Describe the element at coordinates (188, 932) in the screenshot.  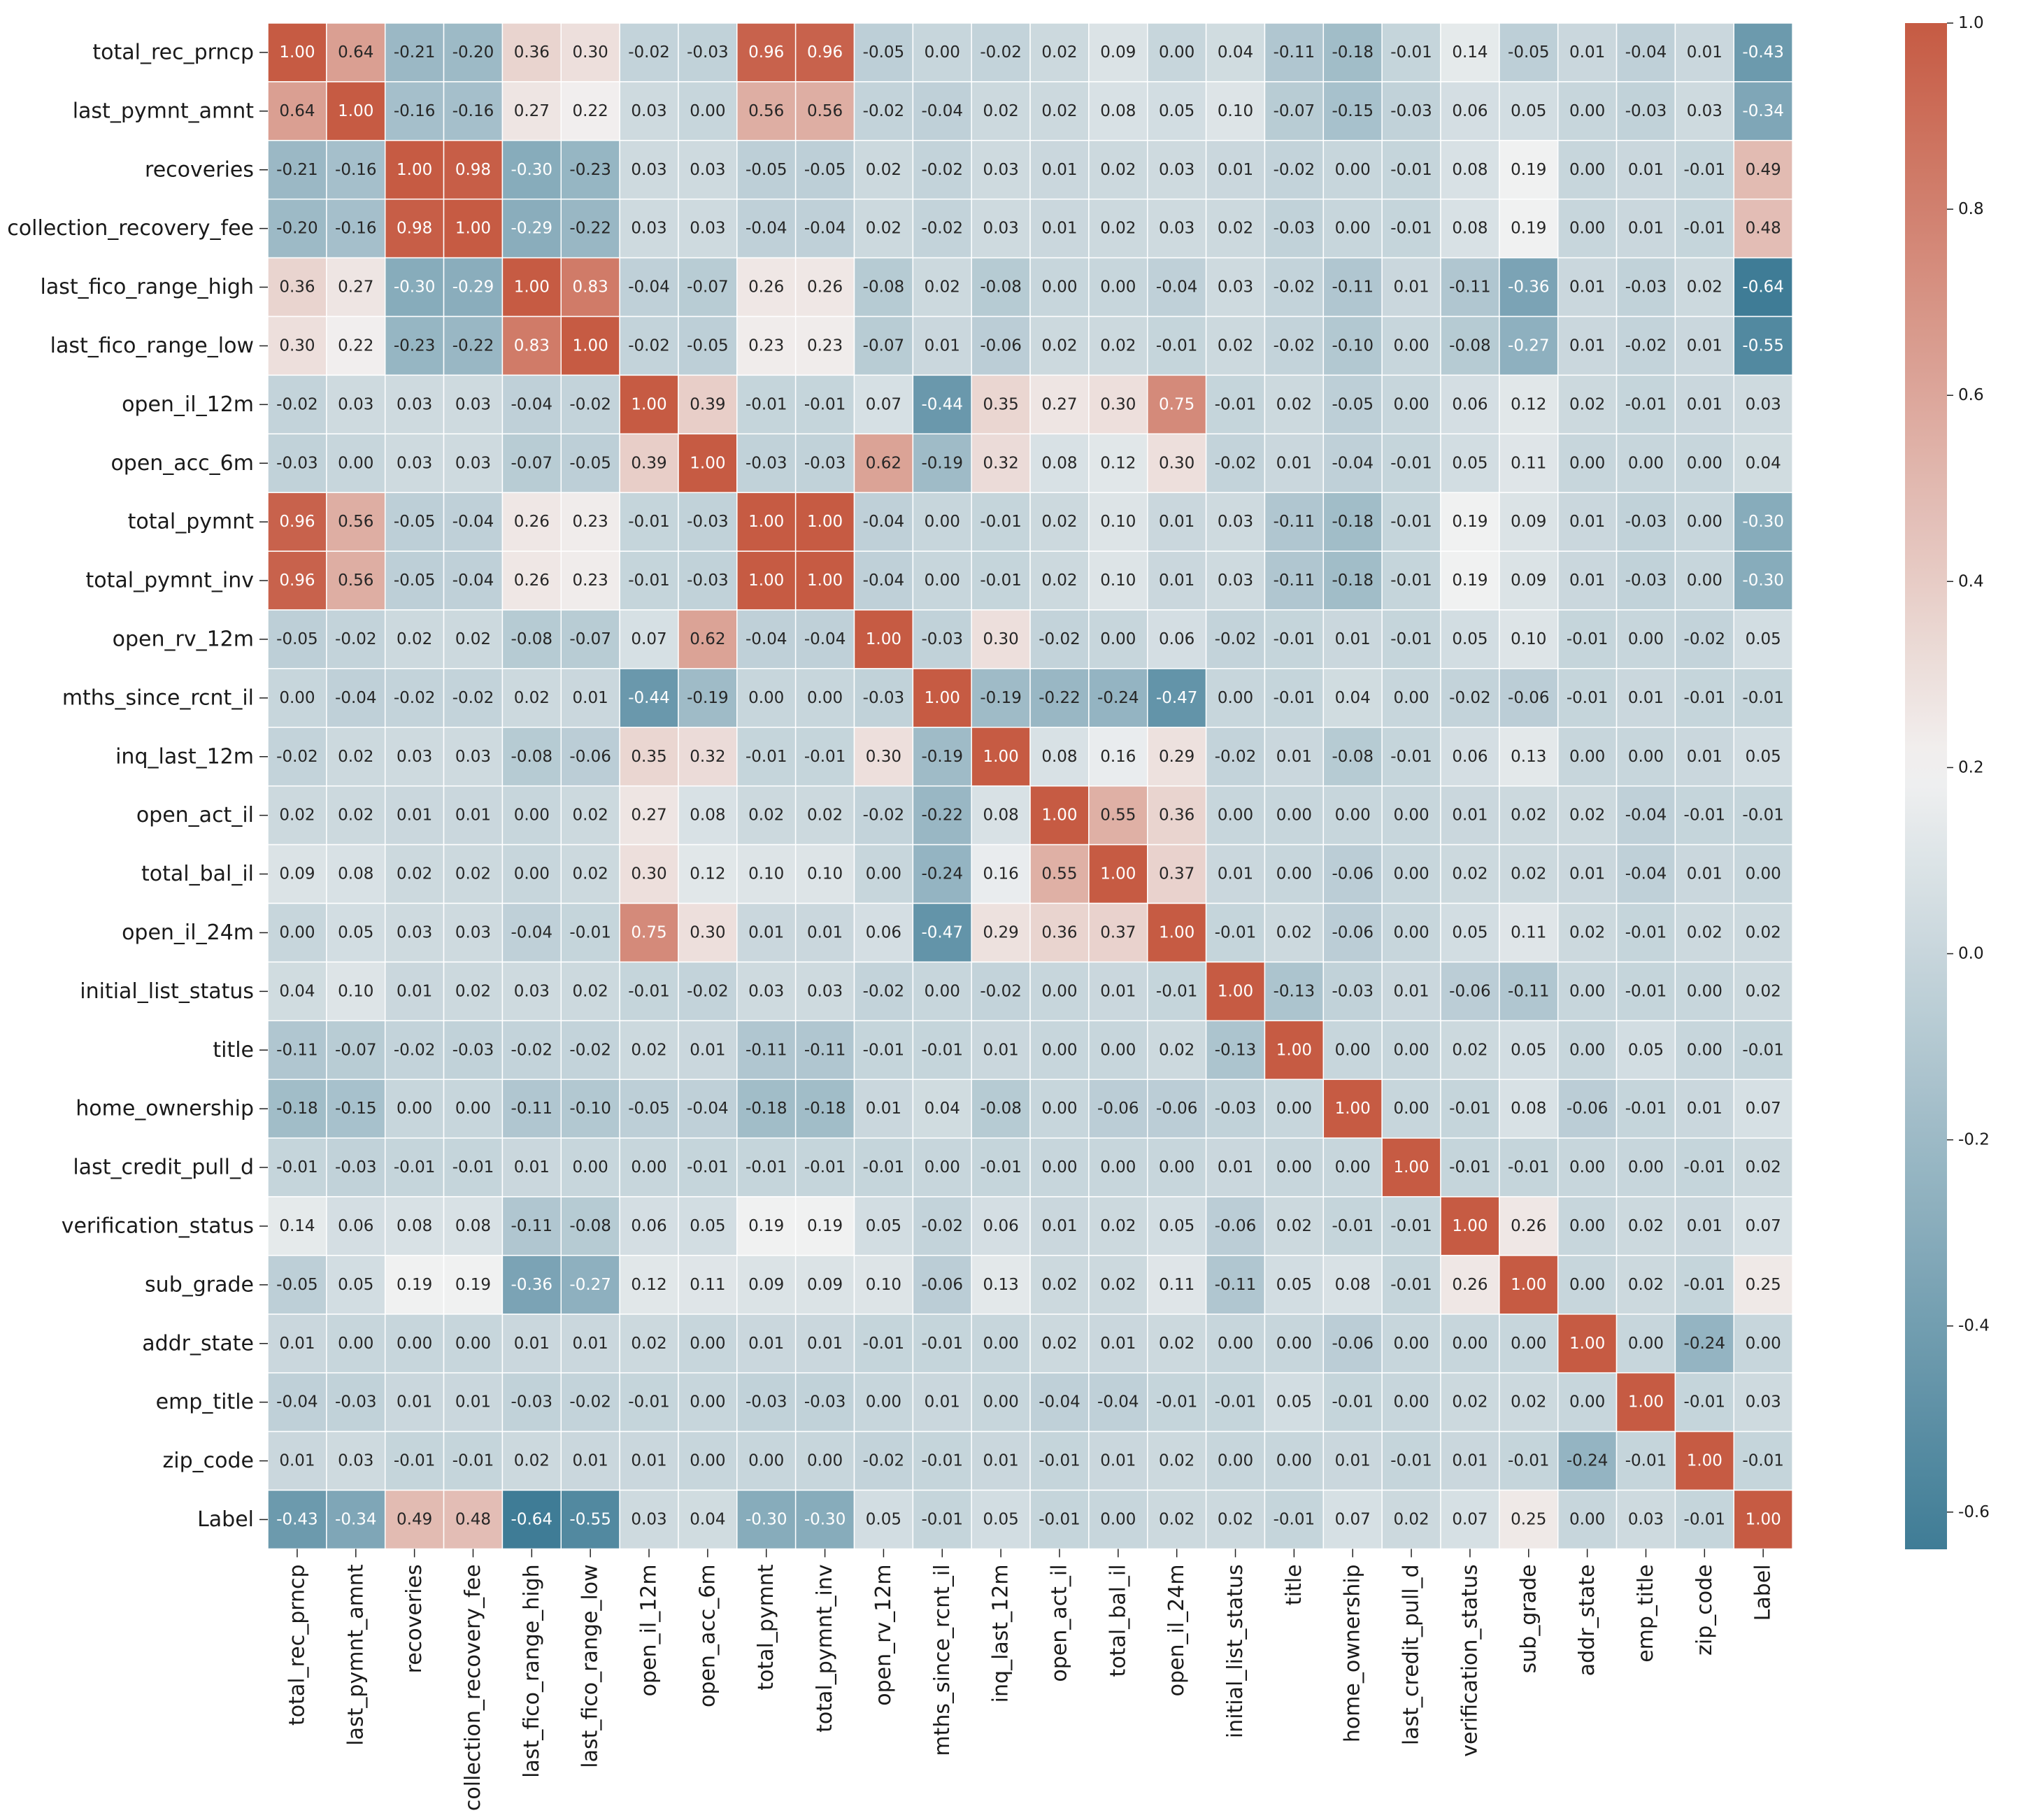
I see `row-tick-label: open_il_24m` at that location.